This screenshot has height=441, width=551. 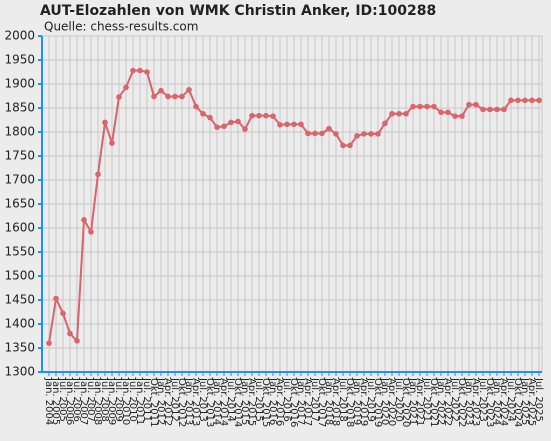 What do you see at coordinates (153, 402) in the screenshot?
I see `x-tick-label: Okt. 2011` at bounding box center [153, 402].